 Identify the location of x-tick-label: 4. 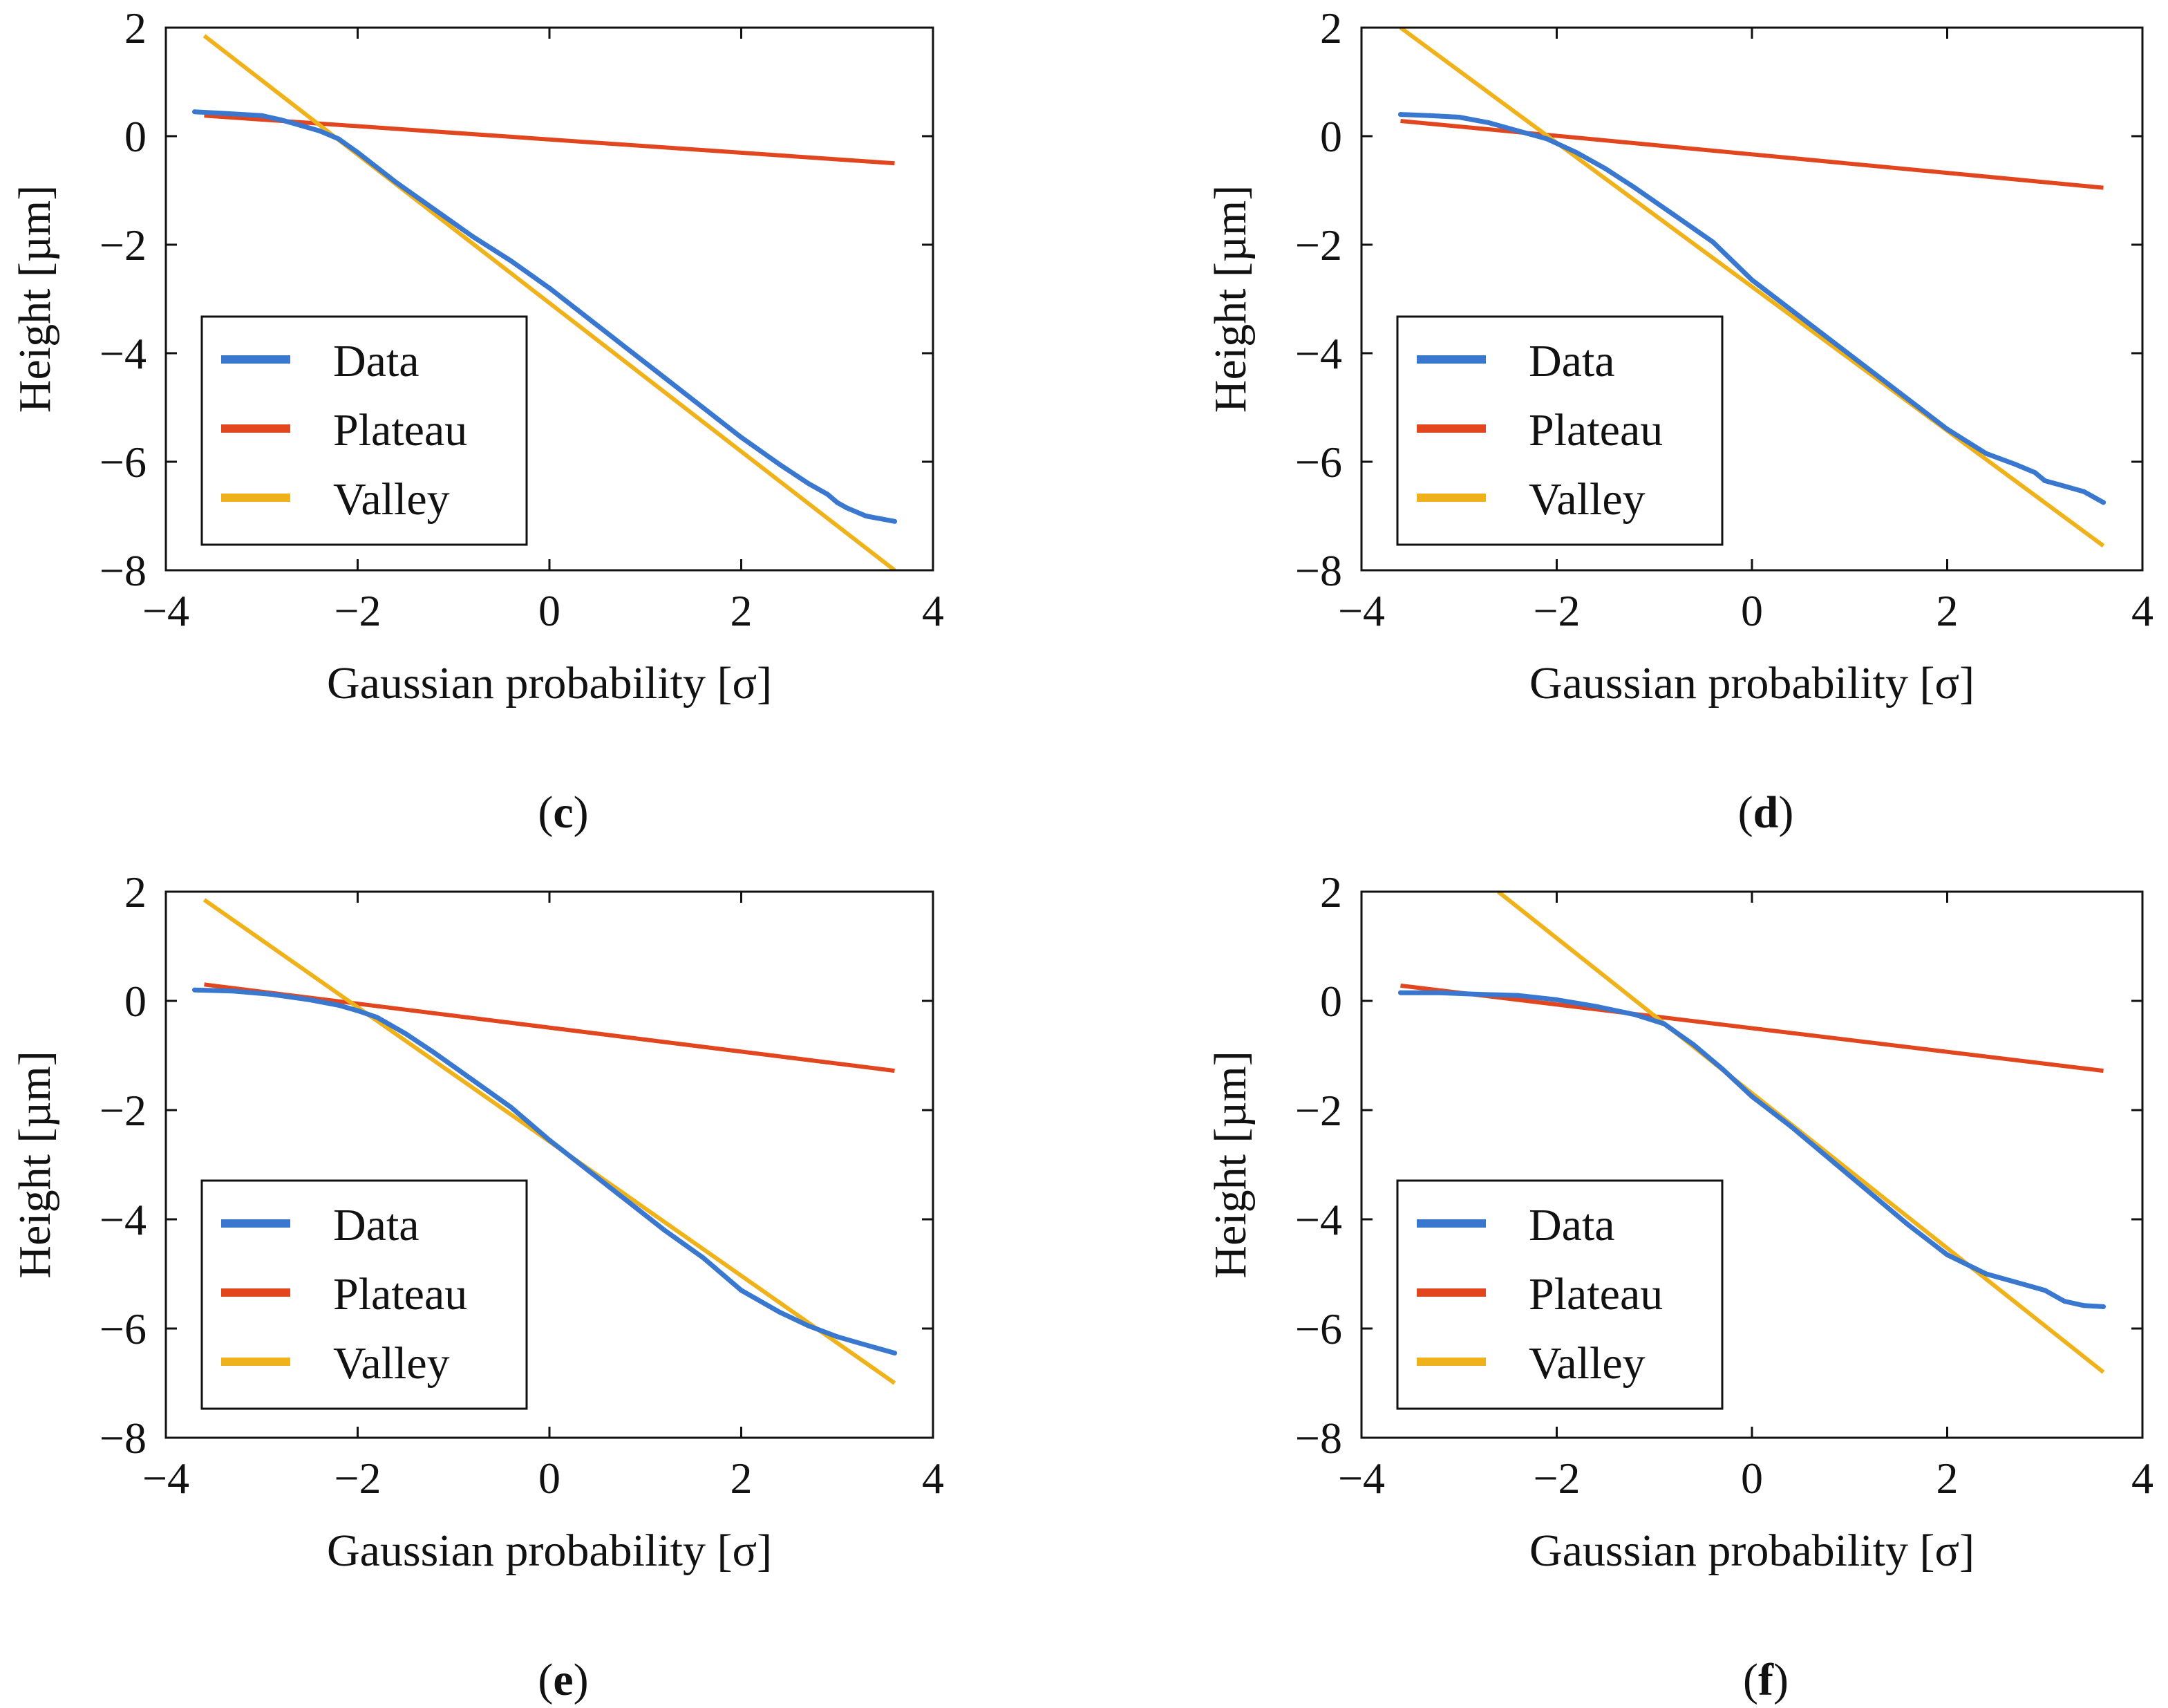
(2142, 1478).